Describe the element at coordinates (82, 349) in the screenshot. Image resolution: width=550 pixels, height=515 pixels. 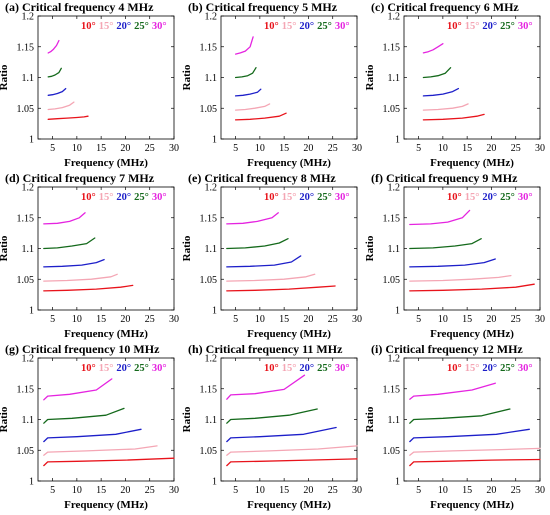
I see `panel-title: (g) Critical frequency 10 MHz` at that location.